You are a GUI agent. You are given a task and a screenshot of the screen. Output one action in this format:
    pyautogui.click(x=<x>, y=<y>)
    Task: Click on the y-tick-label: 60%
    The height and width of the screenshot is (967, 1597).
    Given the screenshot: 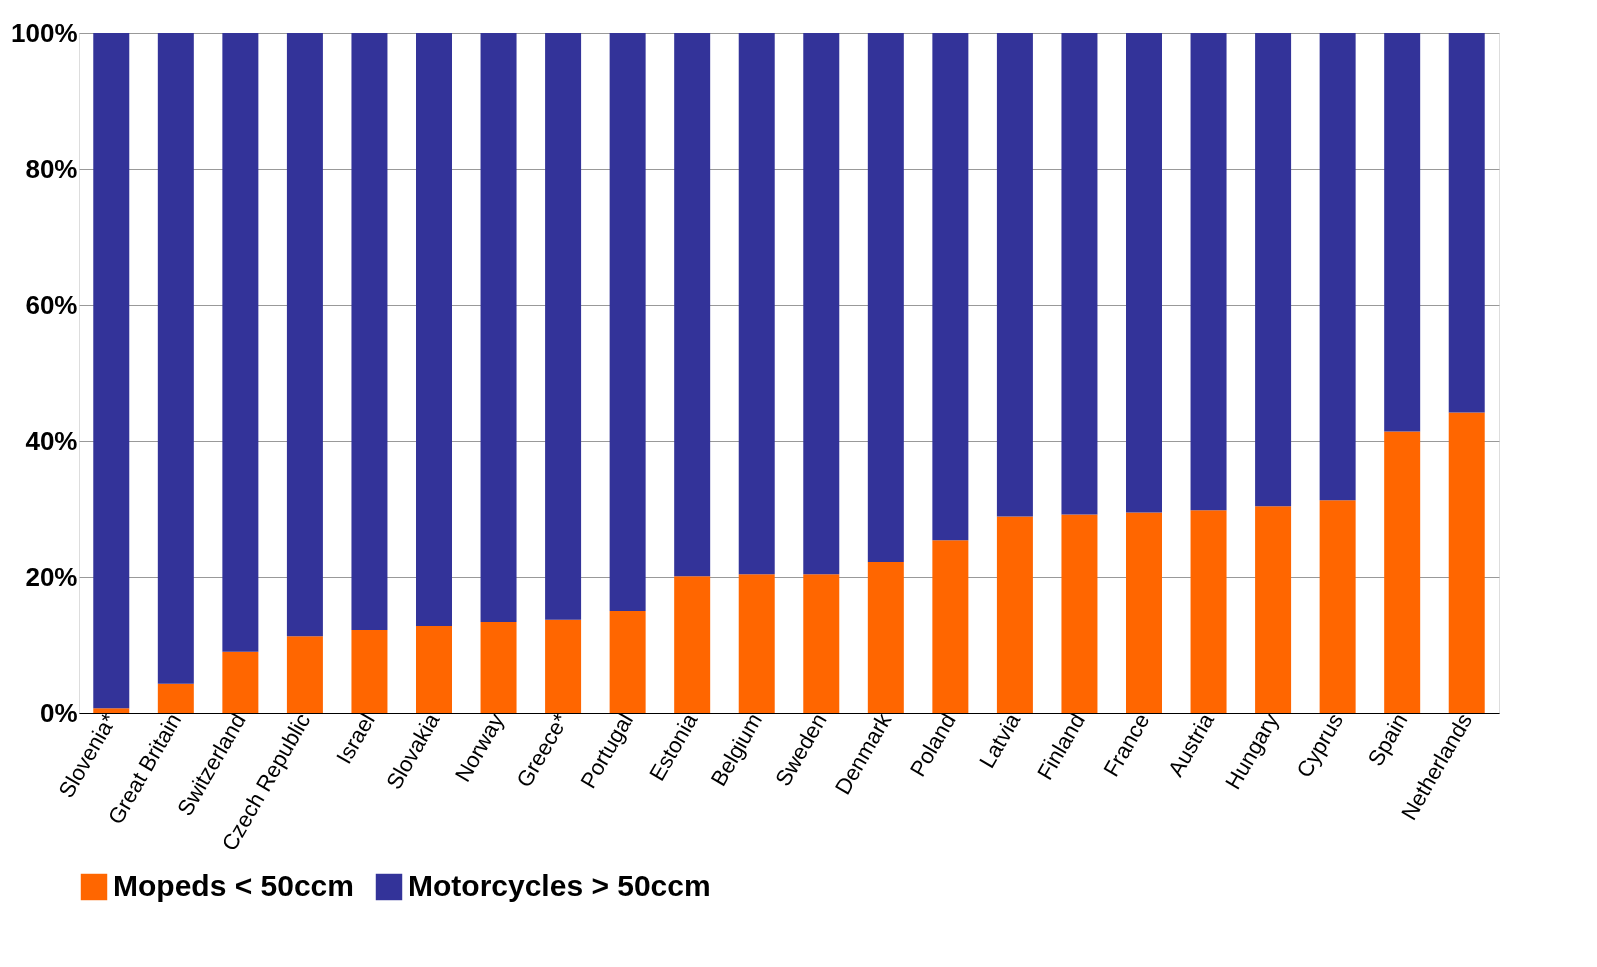 What is the action you would take?
    pyautogui.click(x=51, y=304)
    